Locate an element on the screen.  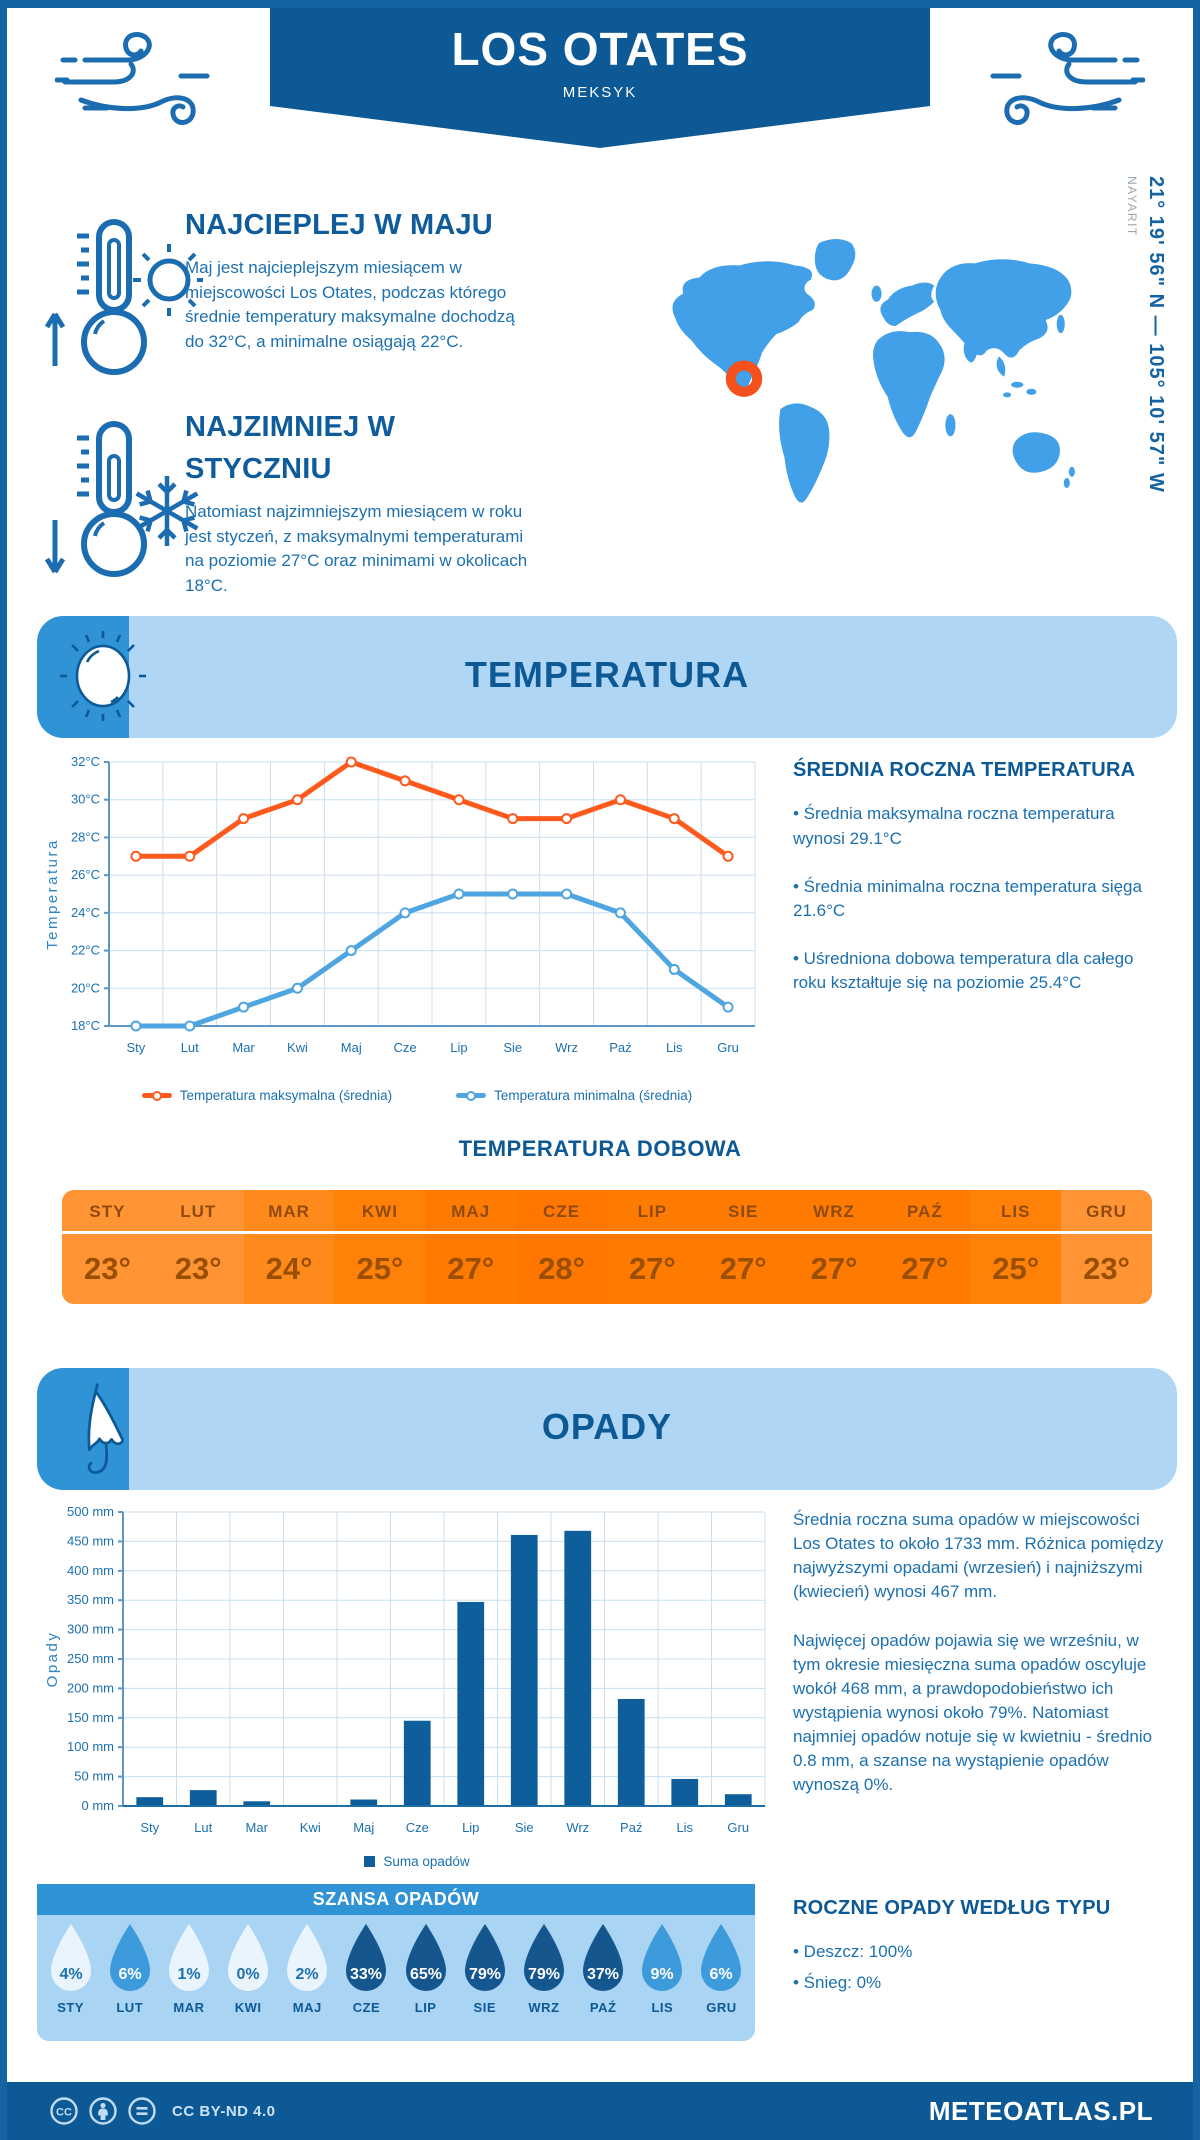
daily-table-column: PAŹ 27° is located at coordinates (925, 1247).